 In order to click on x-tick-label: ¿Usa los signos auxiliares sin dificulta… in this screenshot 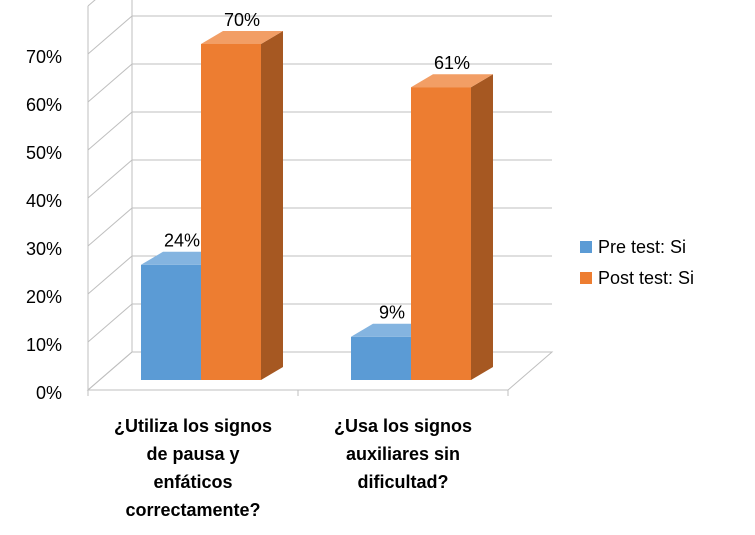, I will do `click(403, 454)`.